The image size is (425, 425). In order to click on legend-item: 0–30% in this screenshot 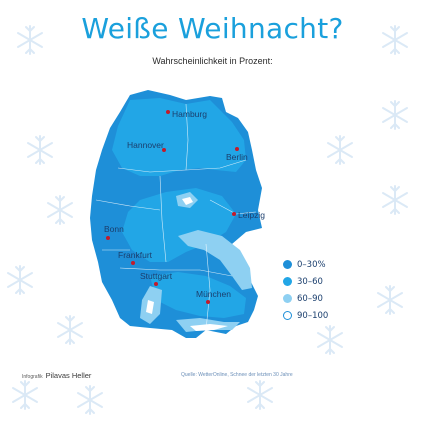, I will do `click(305, 264)`.